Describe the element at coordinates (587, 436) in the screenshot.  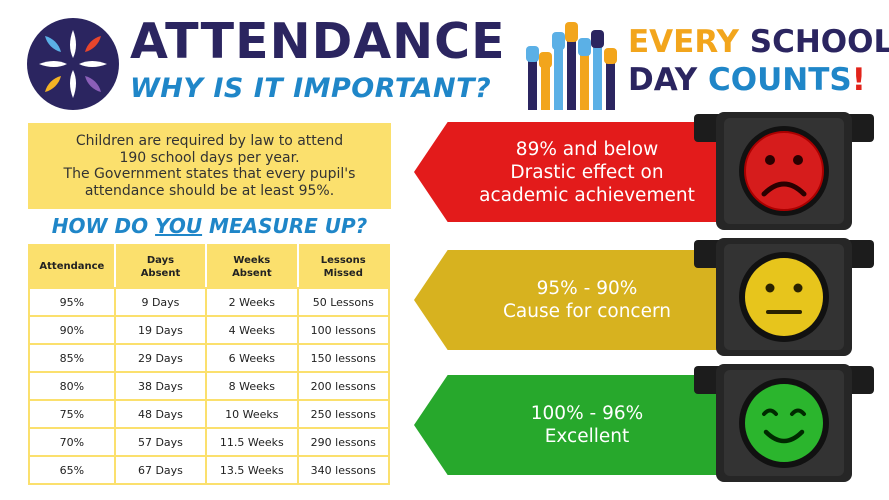
I see `band-line: Excellent` at that location.